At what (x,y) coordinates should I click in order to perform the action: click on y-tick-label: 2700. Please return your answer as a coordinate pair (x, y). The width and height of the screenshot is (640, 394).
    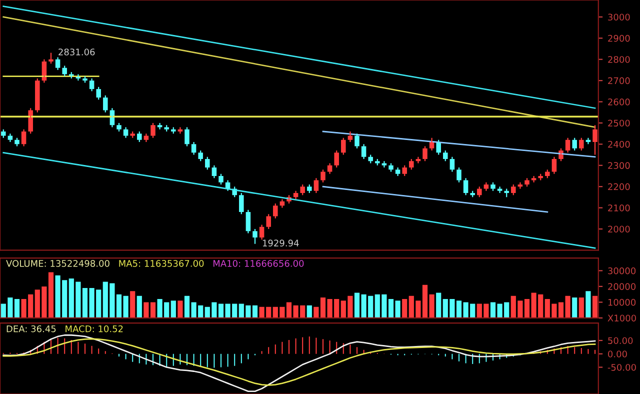
    Looking at the image, I should click on (619, 80).